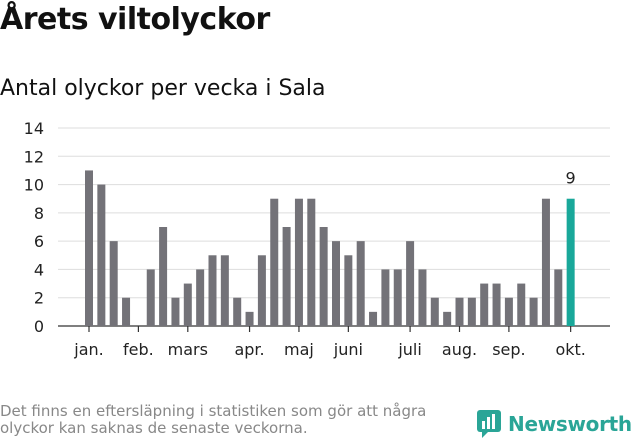  I want to click on x-tick-label: juli, so click(409, 349).